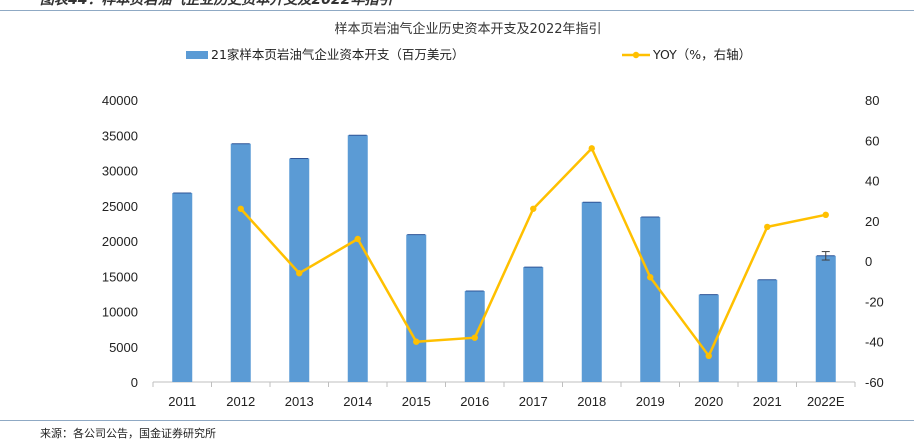 Image resolution: width=914 pixels, height=444 pixels. What do you see at coordinates (708, 356) in the screenshot?
I see `yoy-point-2020` at bounding box center [708, 356].